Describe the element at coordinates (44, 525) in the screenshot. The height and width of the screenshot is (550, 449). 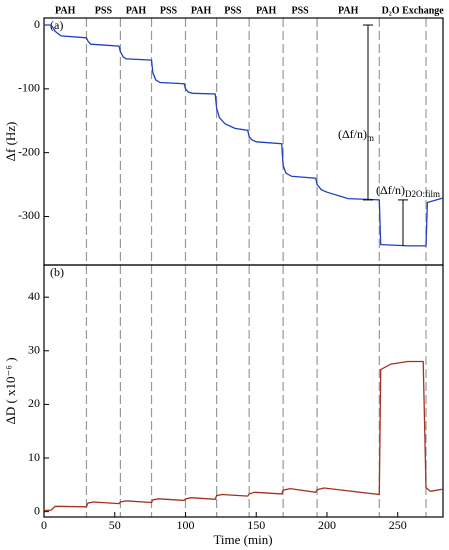
I see `x-tick-label: 0` at that location.